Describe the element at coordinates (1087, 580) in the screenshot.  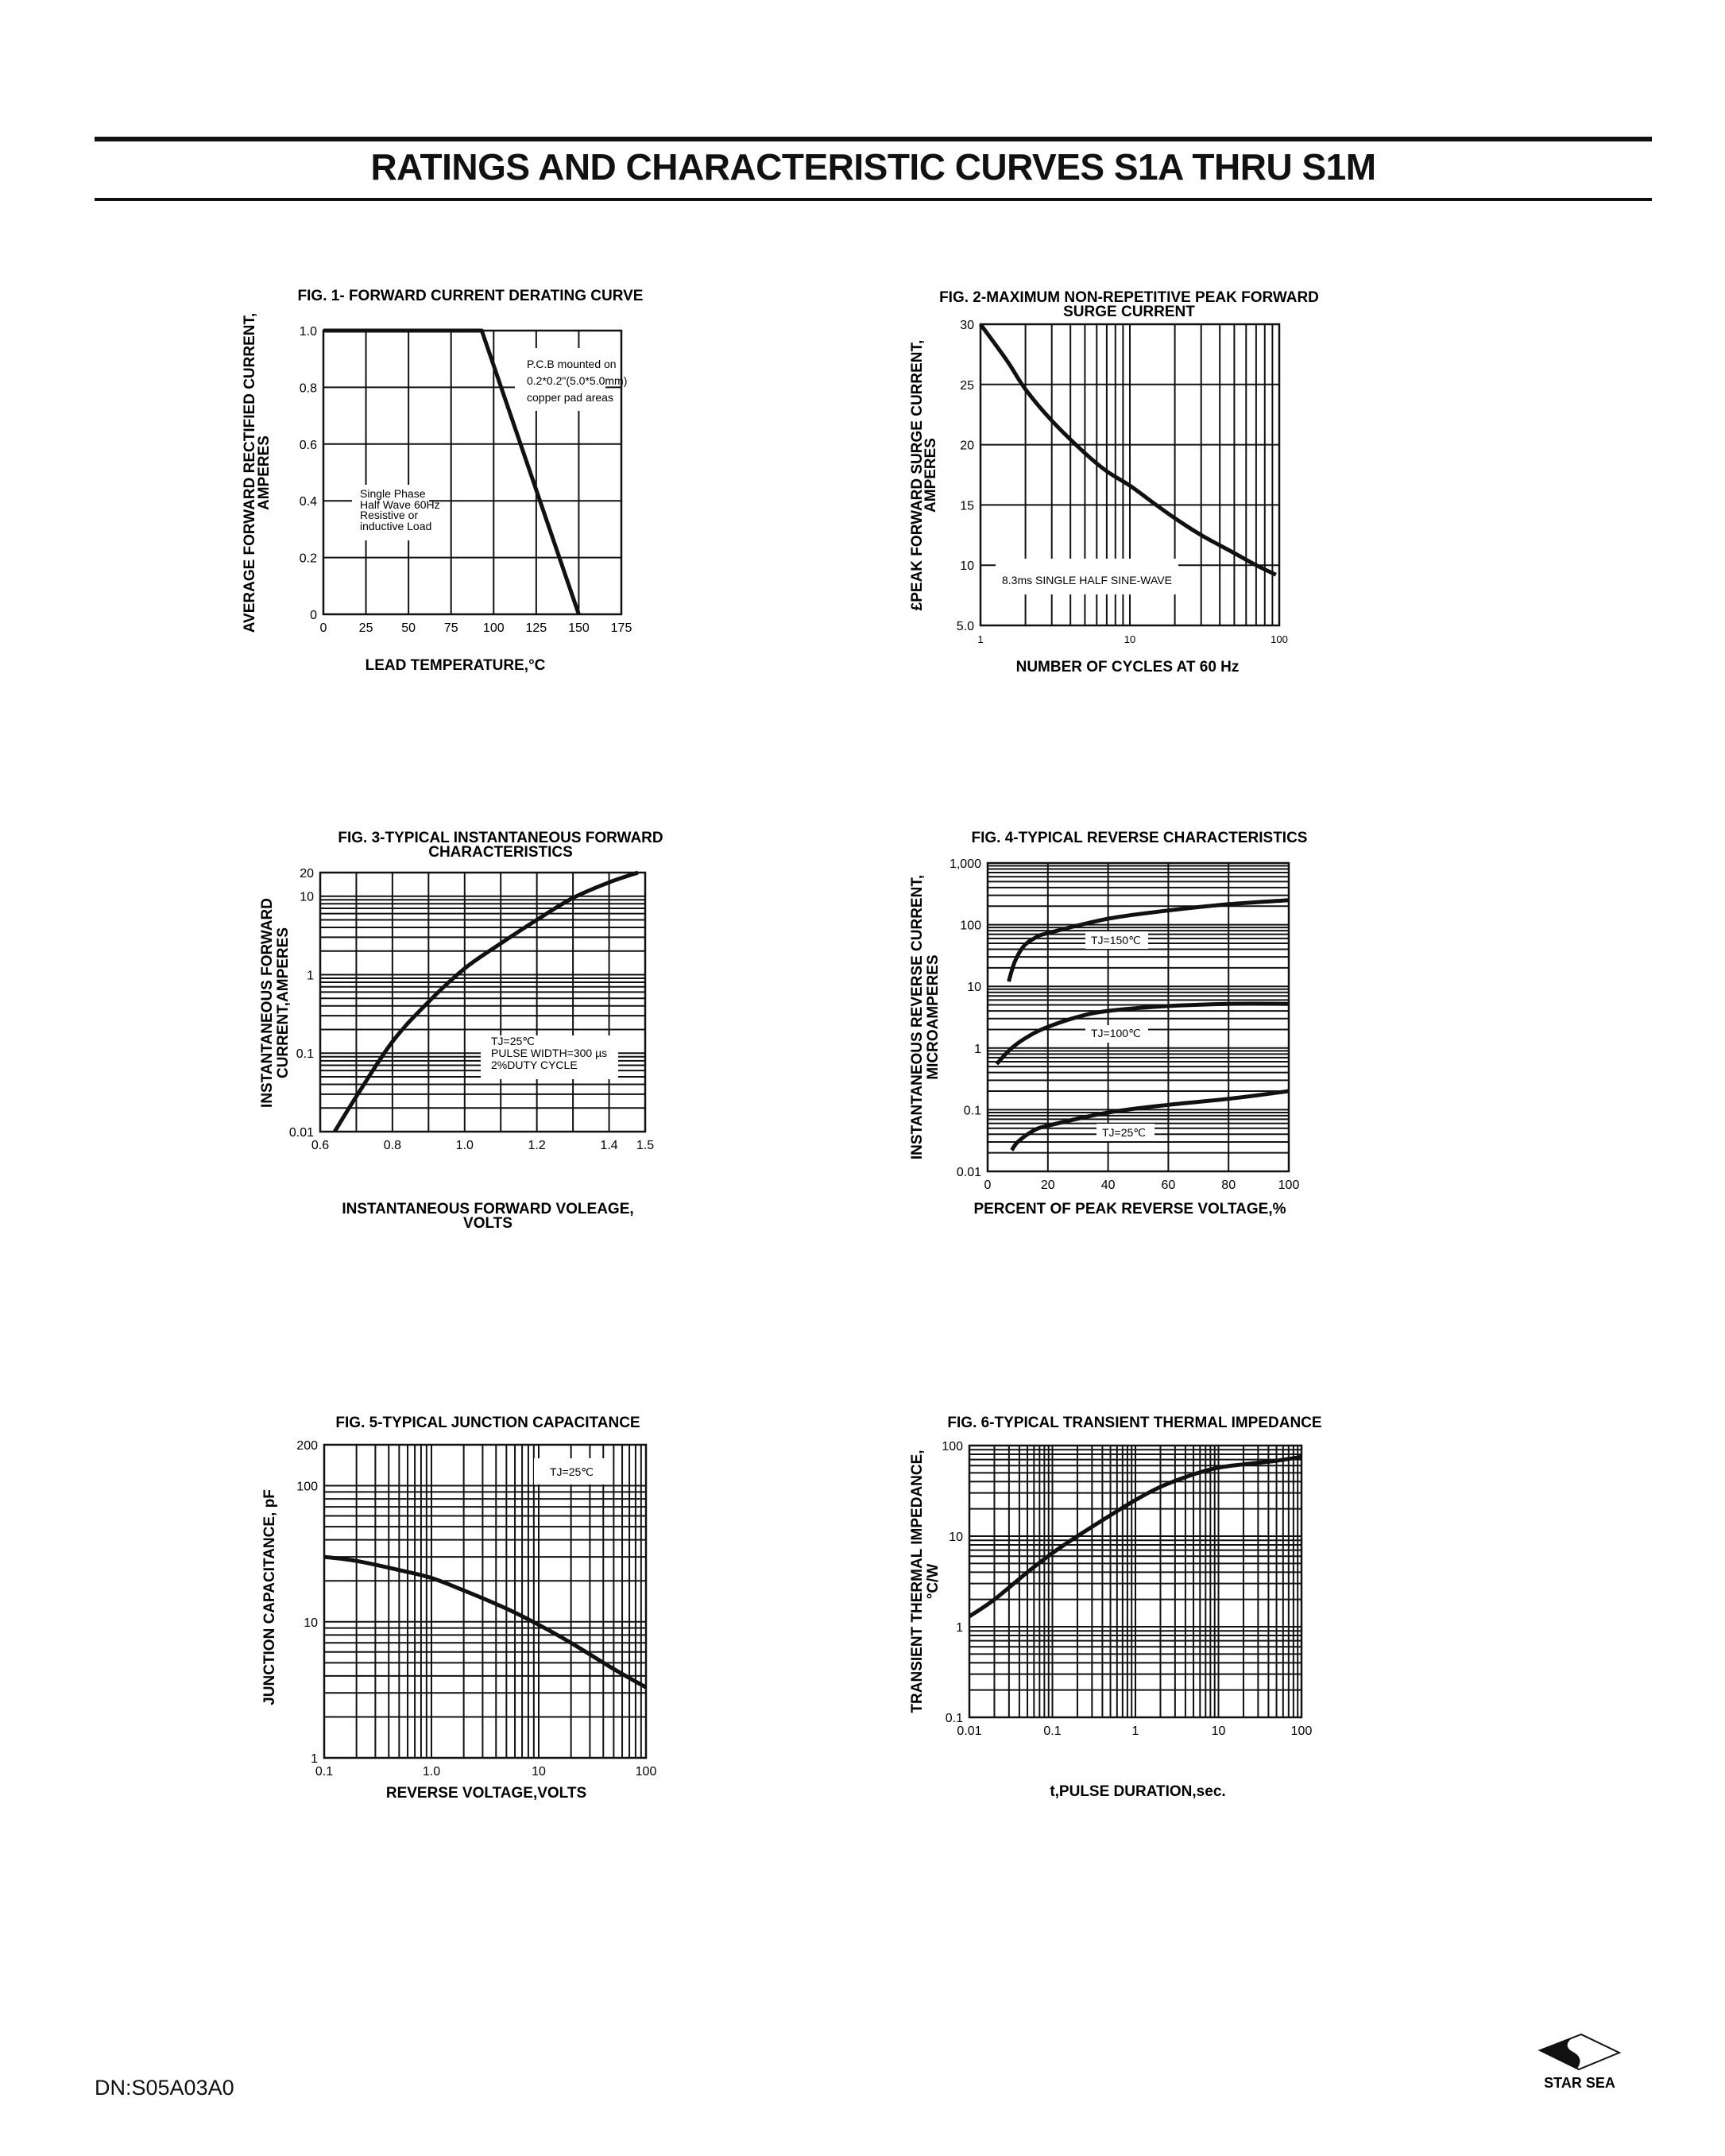
I see `annotation-text: 8.3ms SINGLE HALF SINE-WAVE` at that location.